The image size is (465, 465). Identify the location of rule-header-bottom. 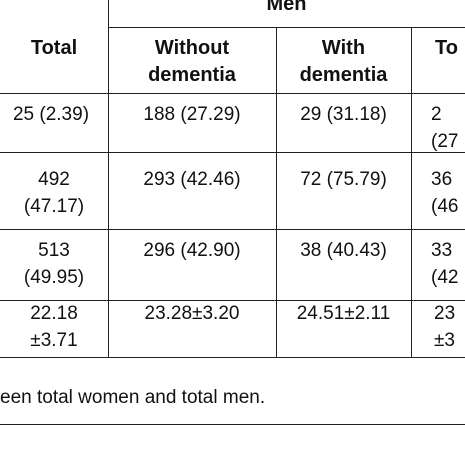
(232, 93).